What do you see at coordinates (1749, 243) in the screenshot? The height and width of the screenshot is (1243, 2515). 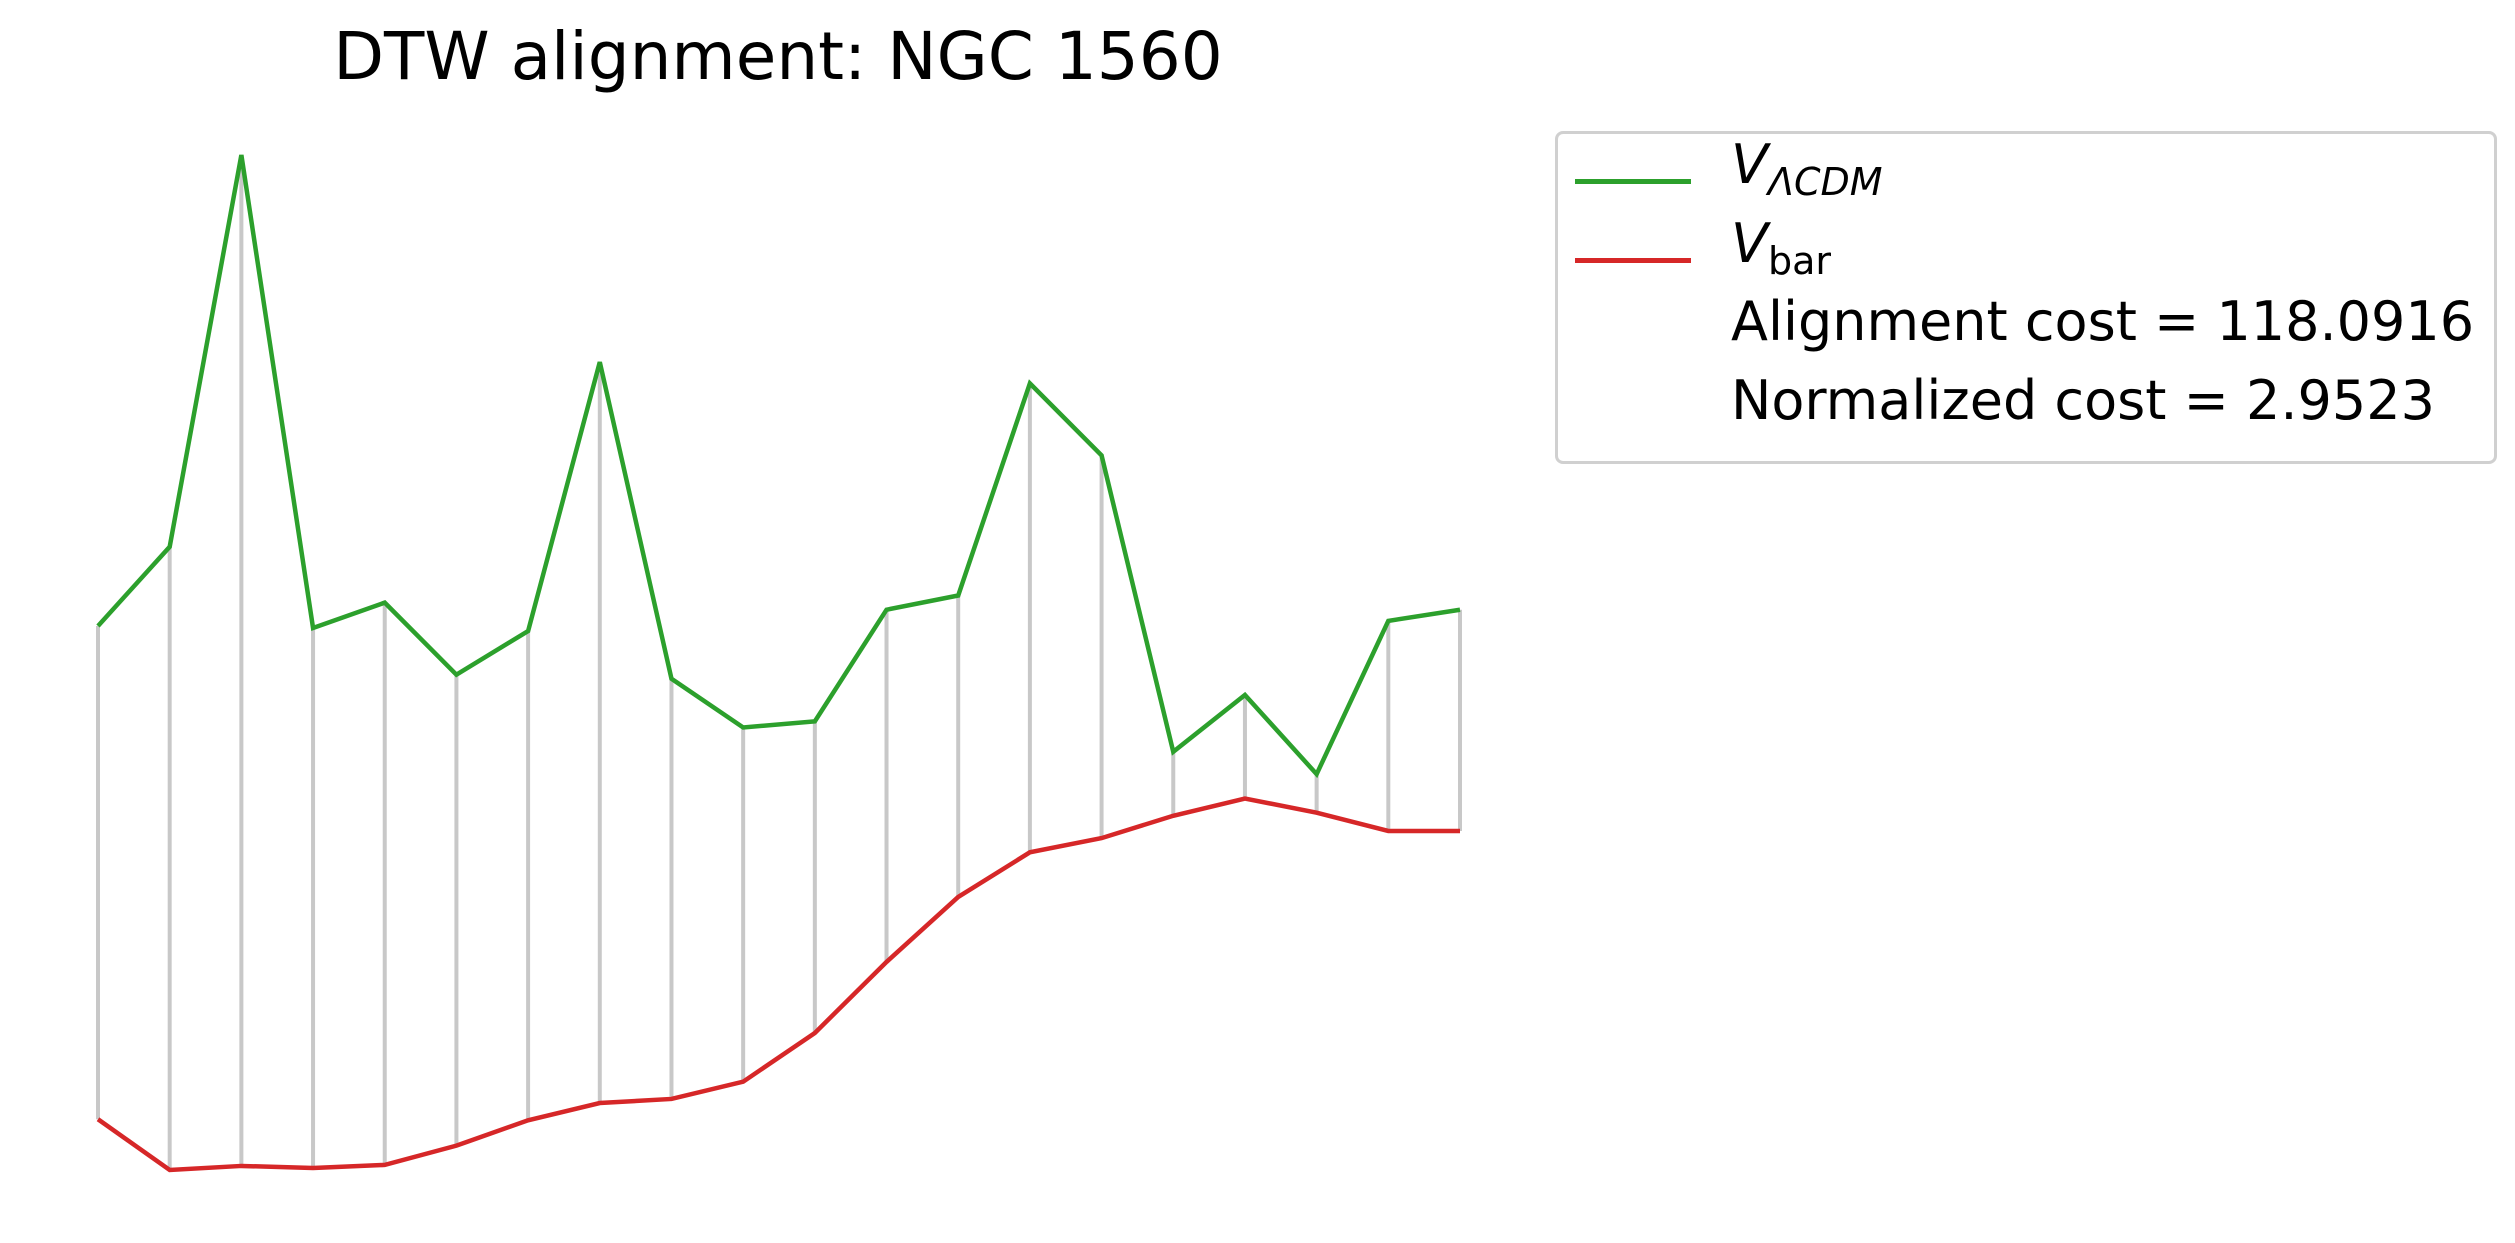 I see `legend-label-vbar-main: V` at bounding box center [1749, 243].